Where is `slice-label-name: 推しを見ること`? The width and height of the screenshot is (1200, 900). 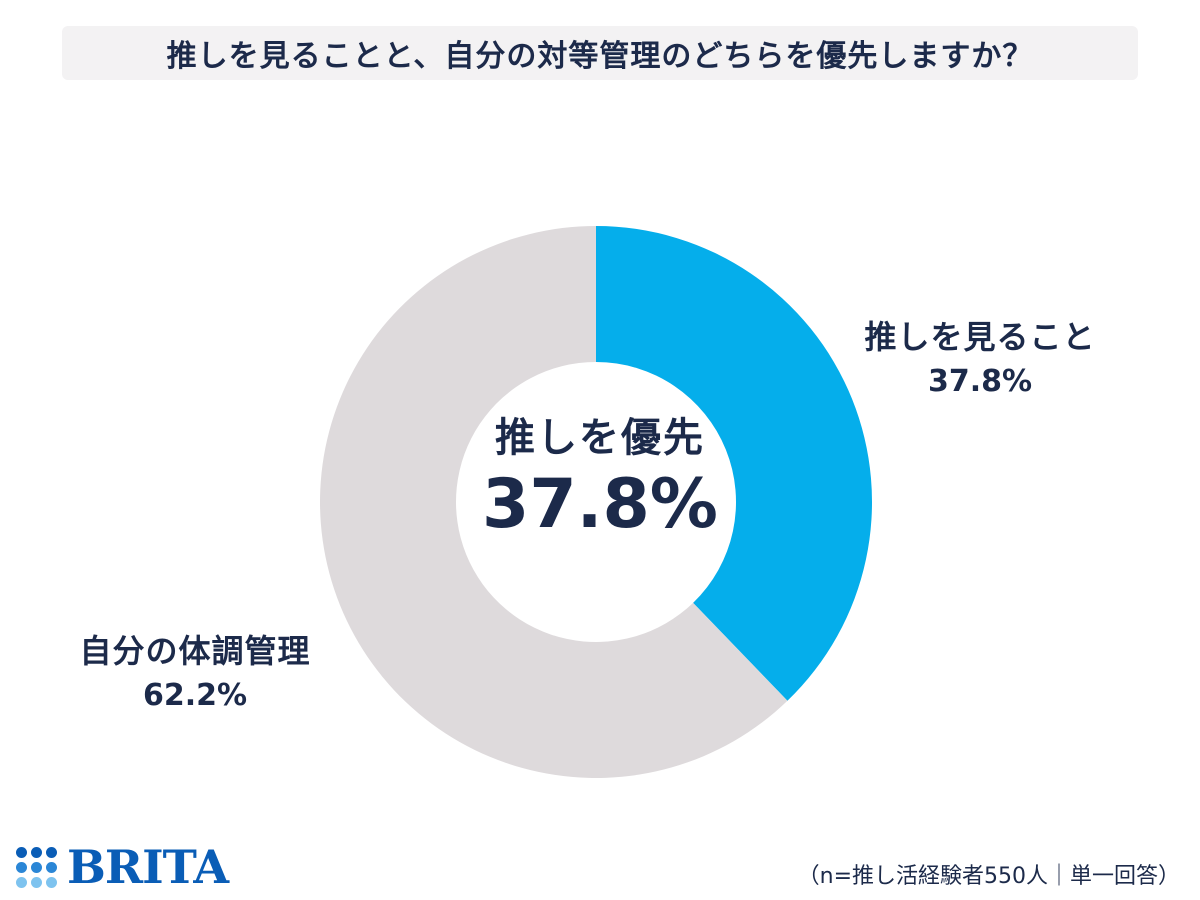
slice-label-name: 推しを見ること is located at coordinates (980, 337).